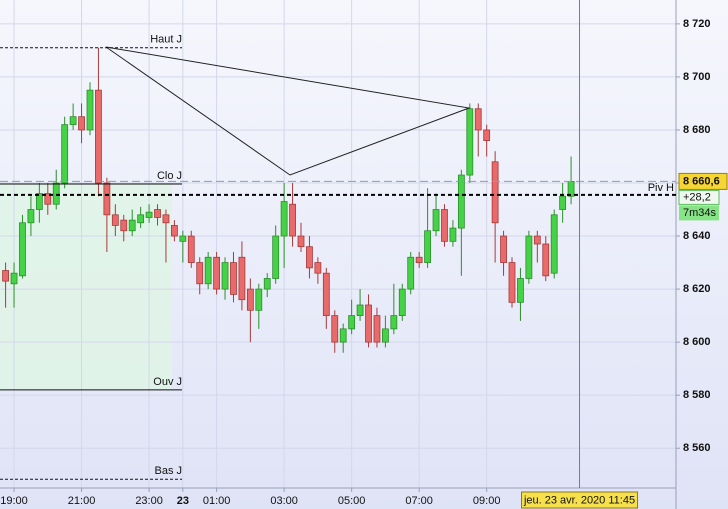  I want to click on x-tick-label: 09:00, so click(487, 501).